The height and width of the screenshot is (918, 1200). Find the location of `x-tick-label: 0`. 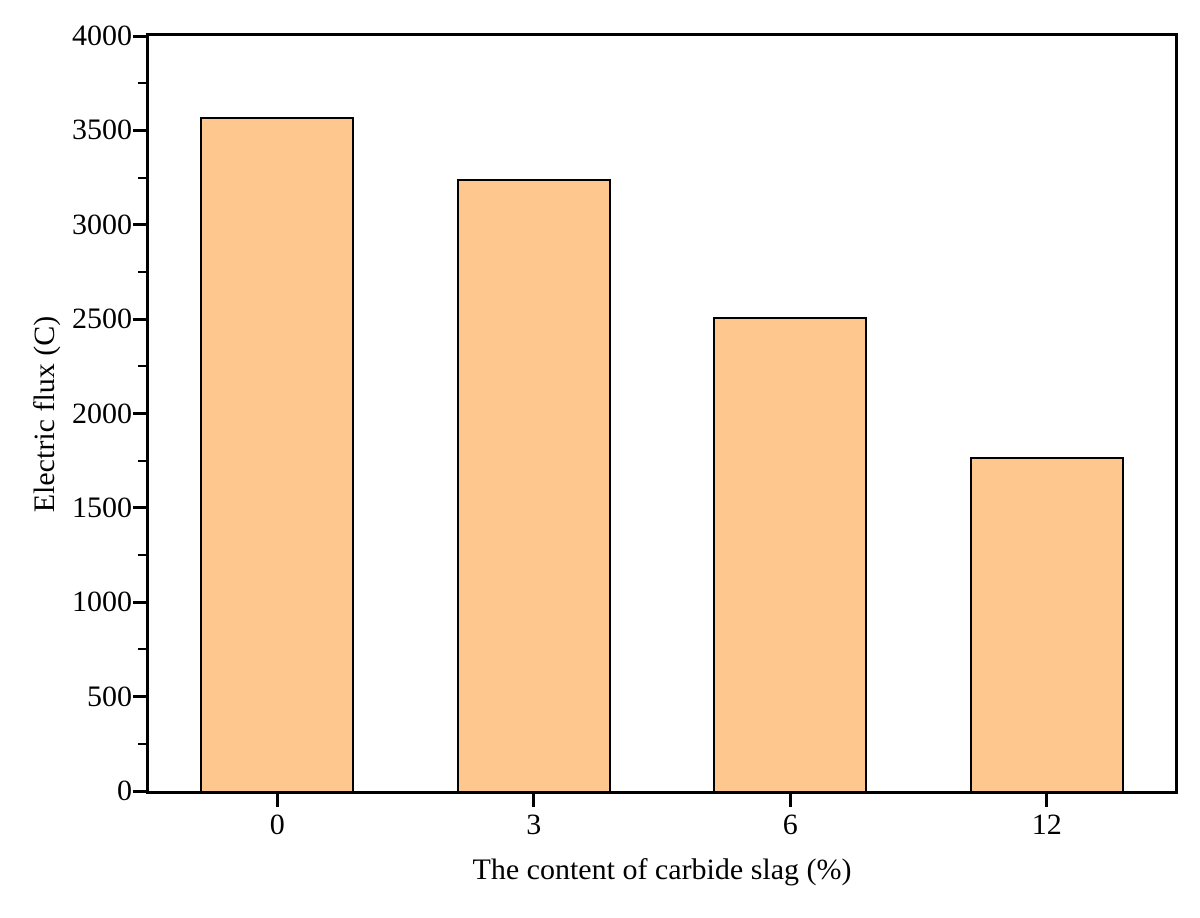

x-tick-label: 0 is located at coordinates (277, 824).